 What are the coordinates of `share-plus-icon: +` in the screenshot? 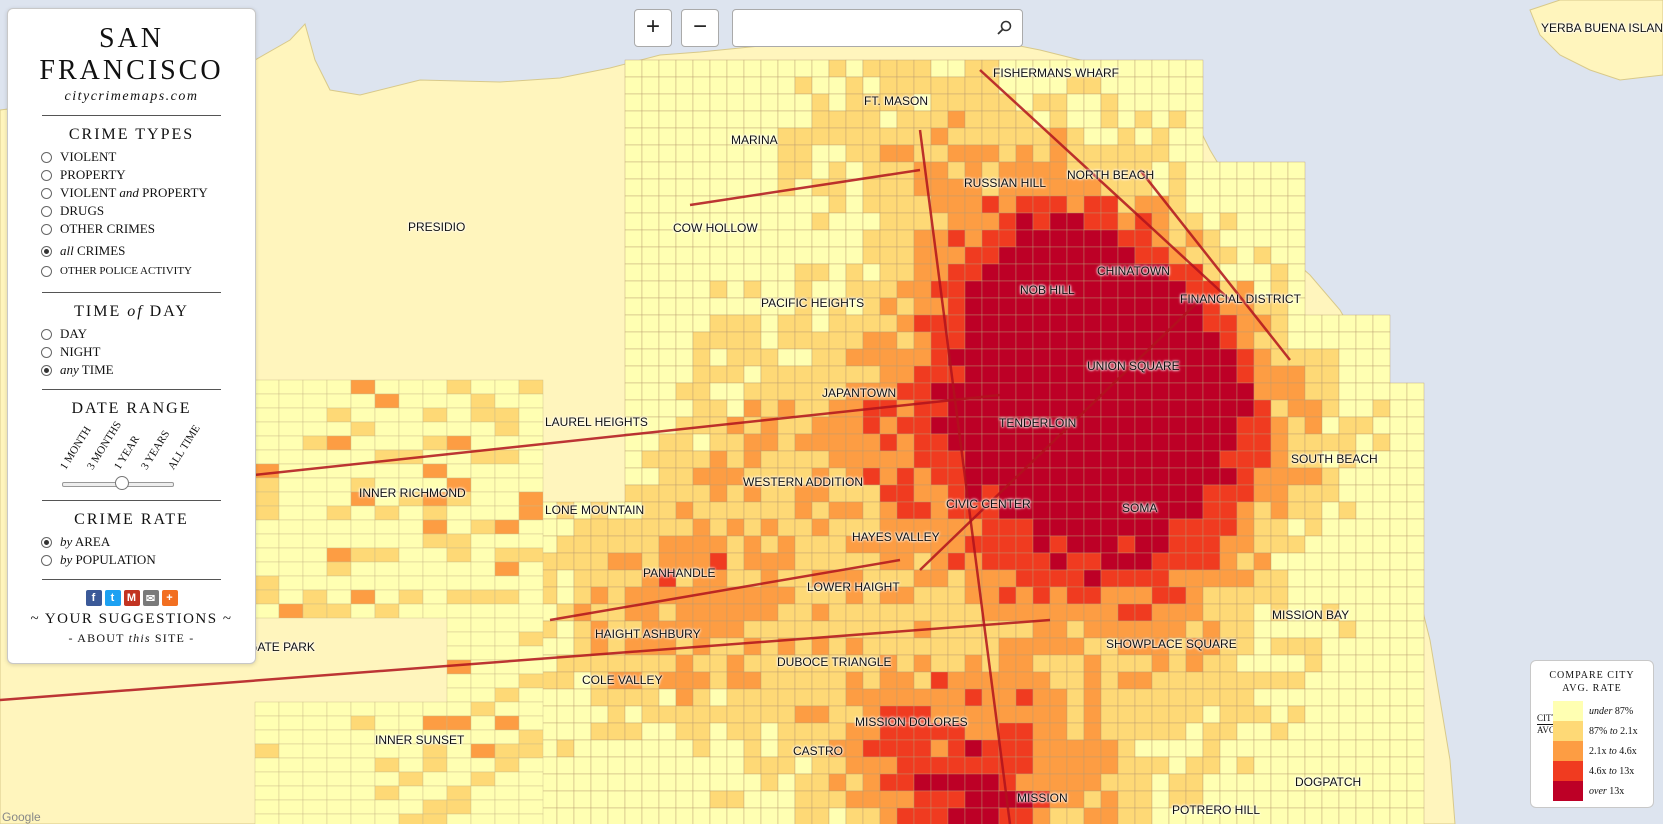 It's located at (169, 598).